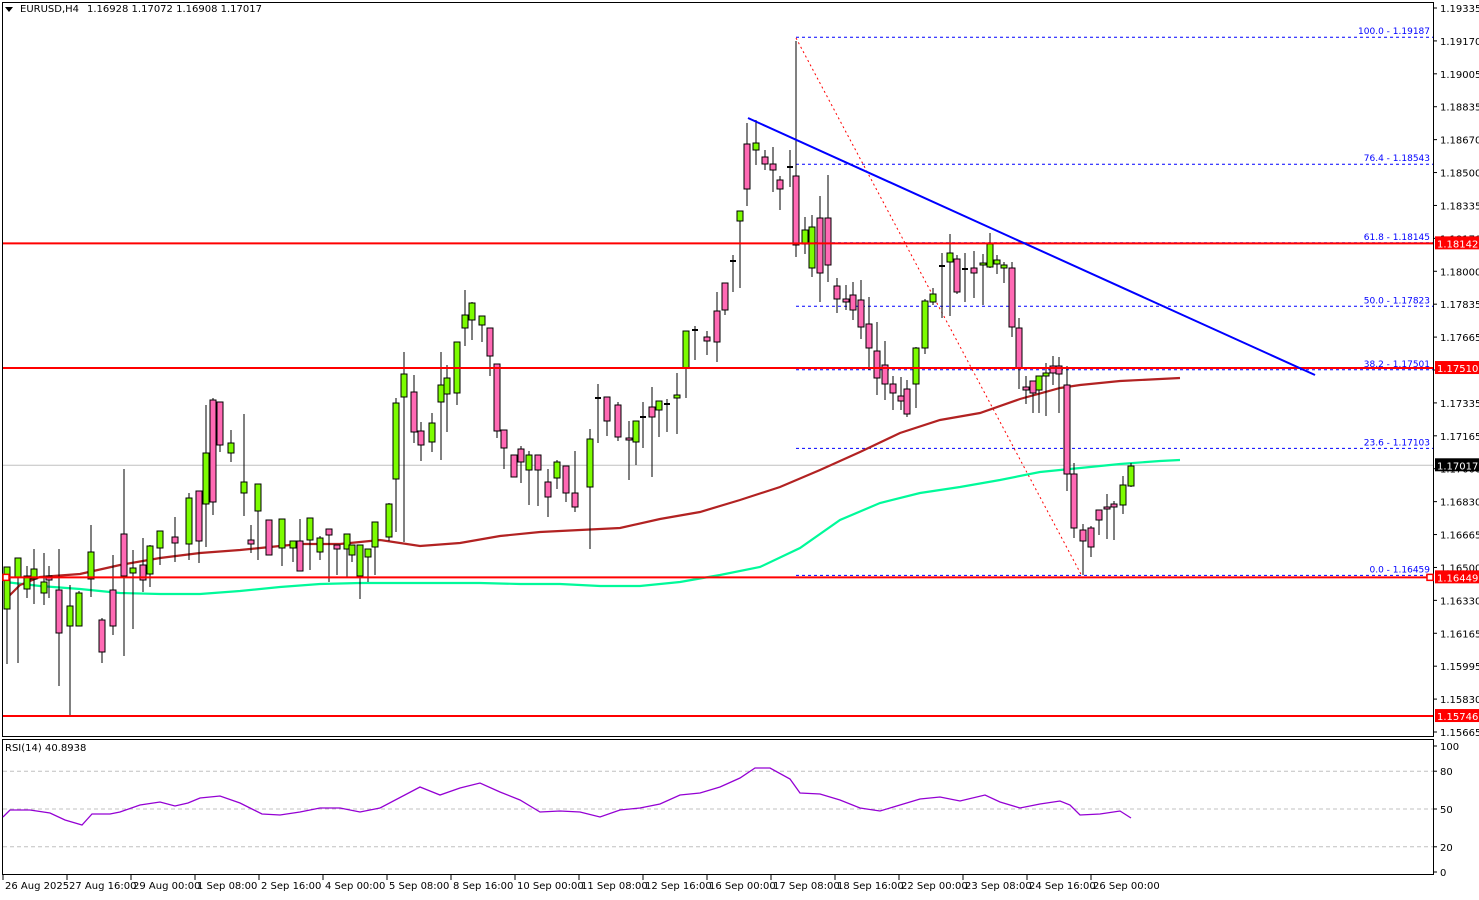  What do you see at coordinates (1459, 503) in the screenshot?
I see `price-axis-label: 1.16830` at bounding box center [1459, 503].